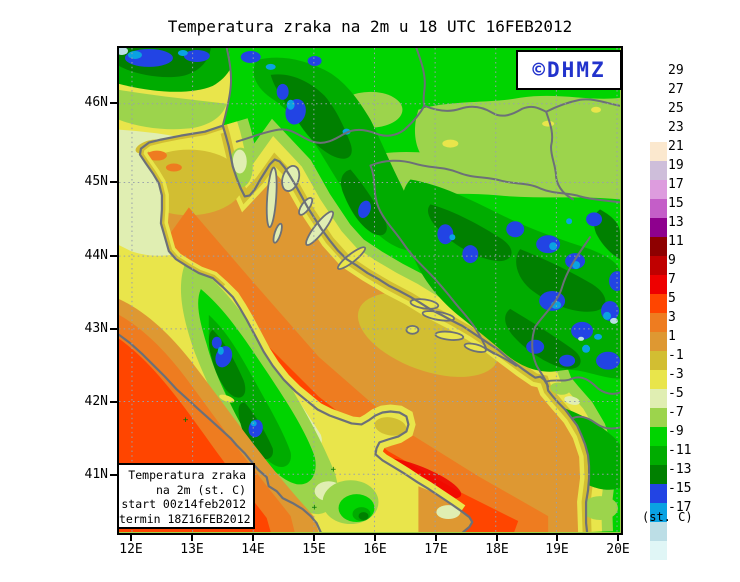 The width and height of the screenshot is (740, 582). What do you see at coordinates (672, 298) in the screenshot?
I see `colorbar-tick-label: 5` at bounding box center [672, 298].